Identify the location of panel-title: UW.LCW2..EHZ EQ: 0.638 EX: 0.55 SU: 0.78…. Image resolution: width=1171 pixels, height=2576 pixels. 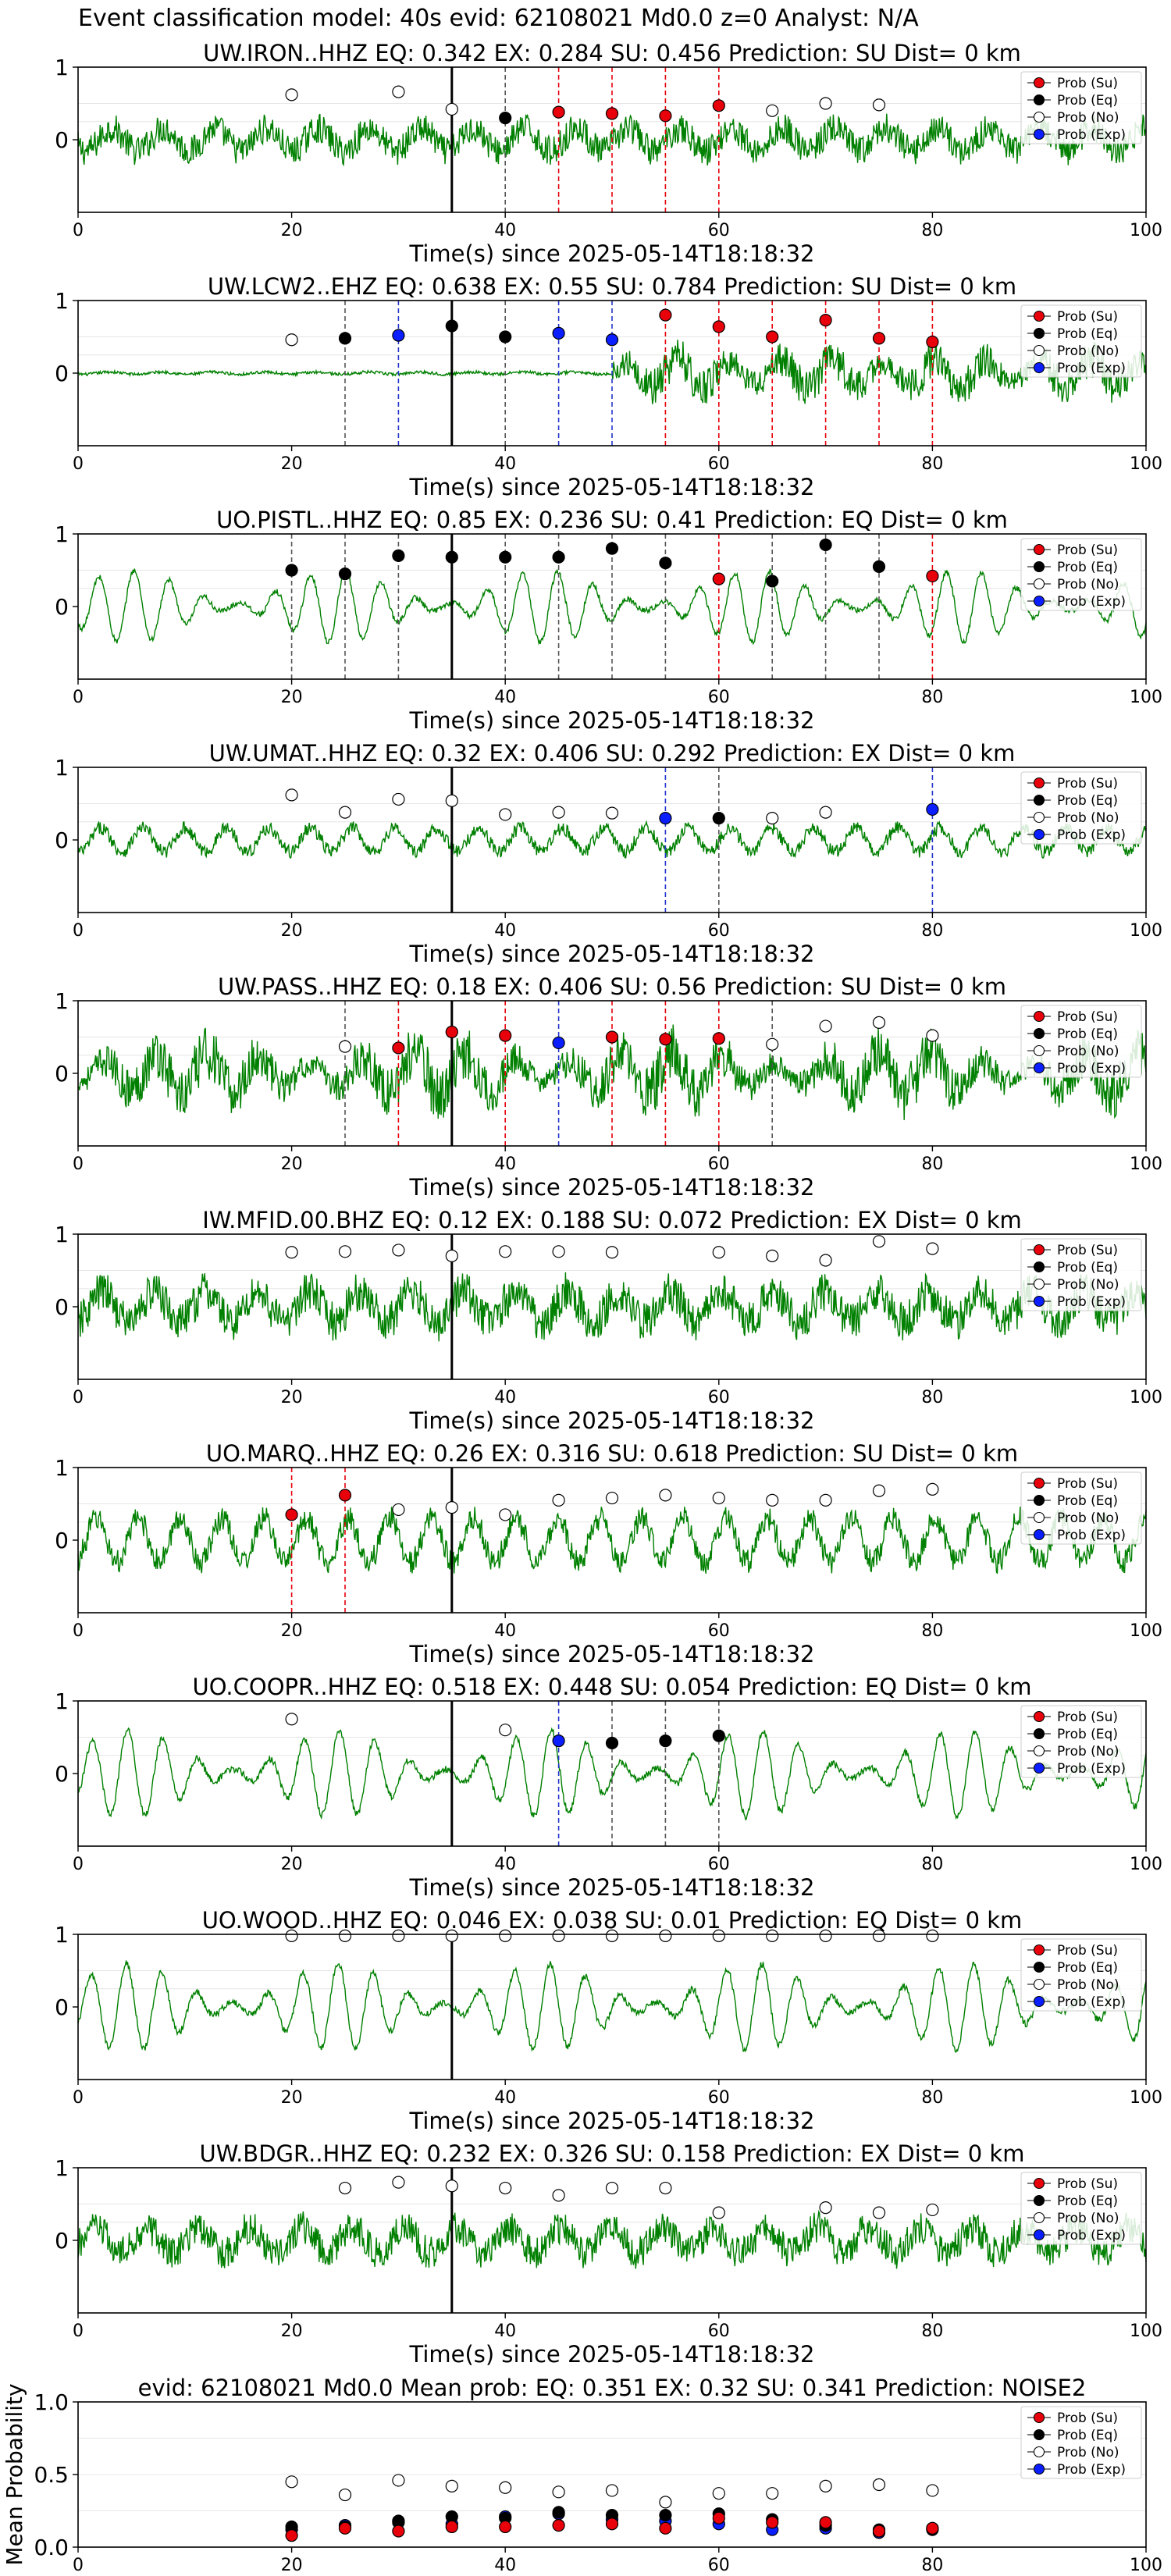
(612, 286).